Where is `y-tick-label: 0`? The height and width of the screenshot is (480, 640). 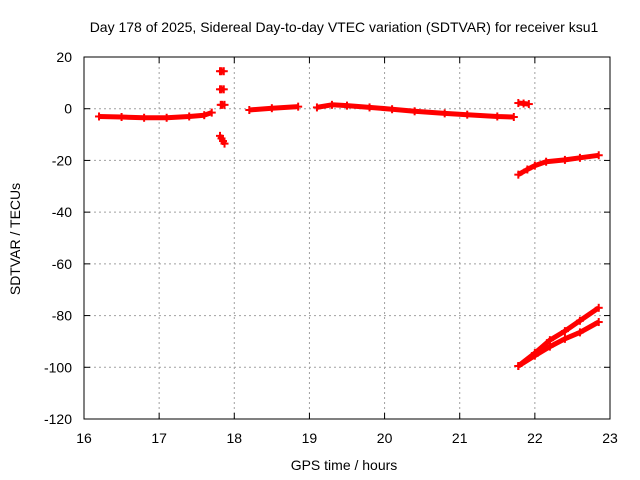 y-tick-label: 0 is located at coordinates (68, 109).